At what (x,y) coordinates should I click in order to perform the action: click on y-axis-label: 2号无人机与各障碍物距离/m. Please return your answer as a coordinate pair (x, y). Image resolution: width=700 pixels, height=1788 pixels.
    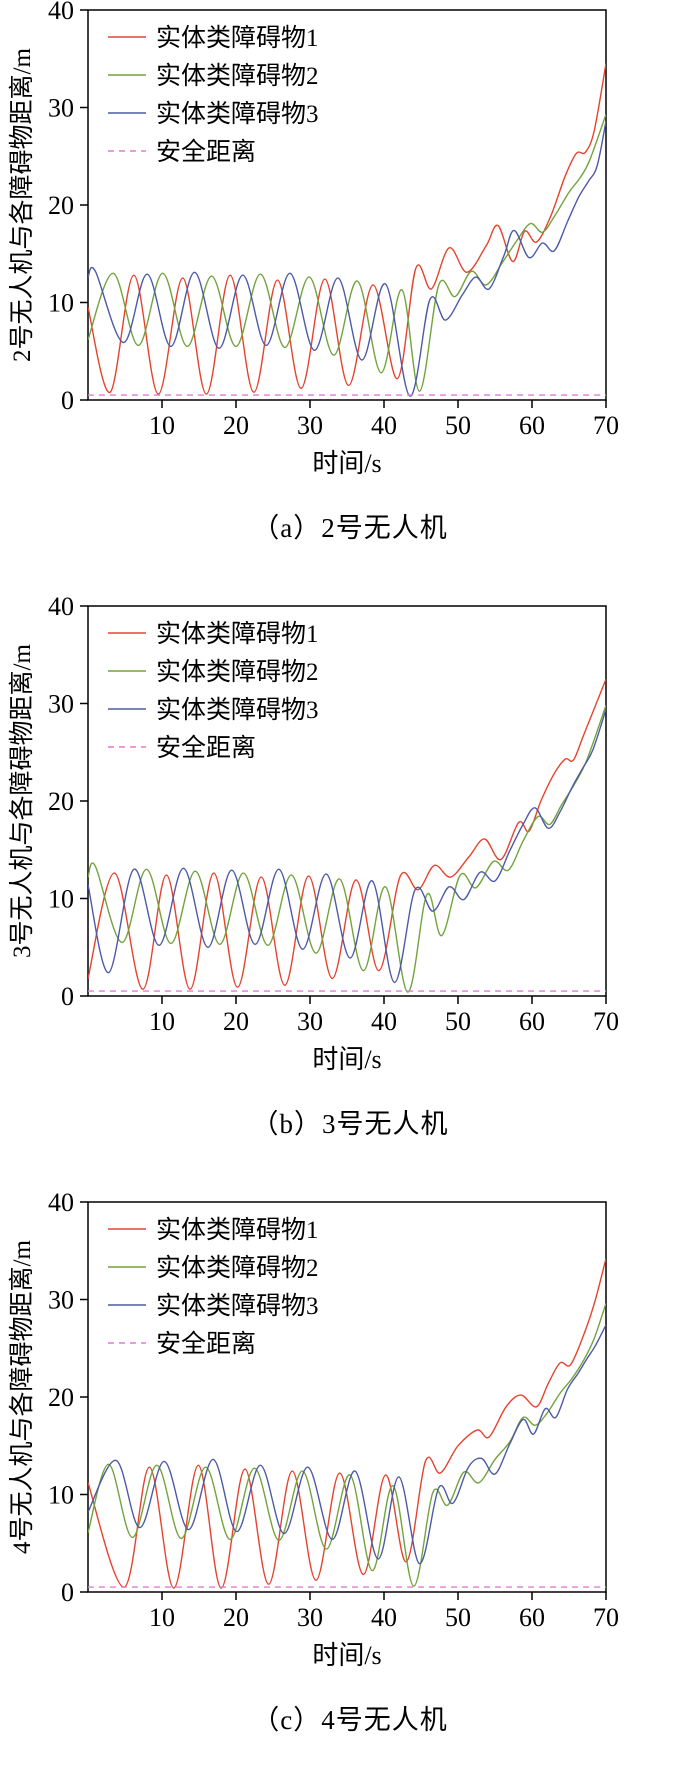
    Looking at the image, I should click on (22, 205).